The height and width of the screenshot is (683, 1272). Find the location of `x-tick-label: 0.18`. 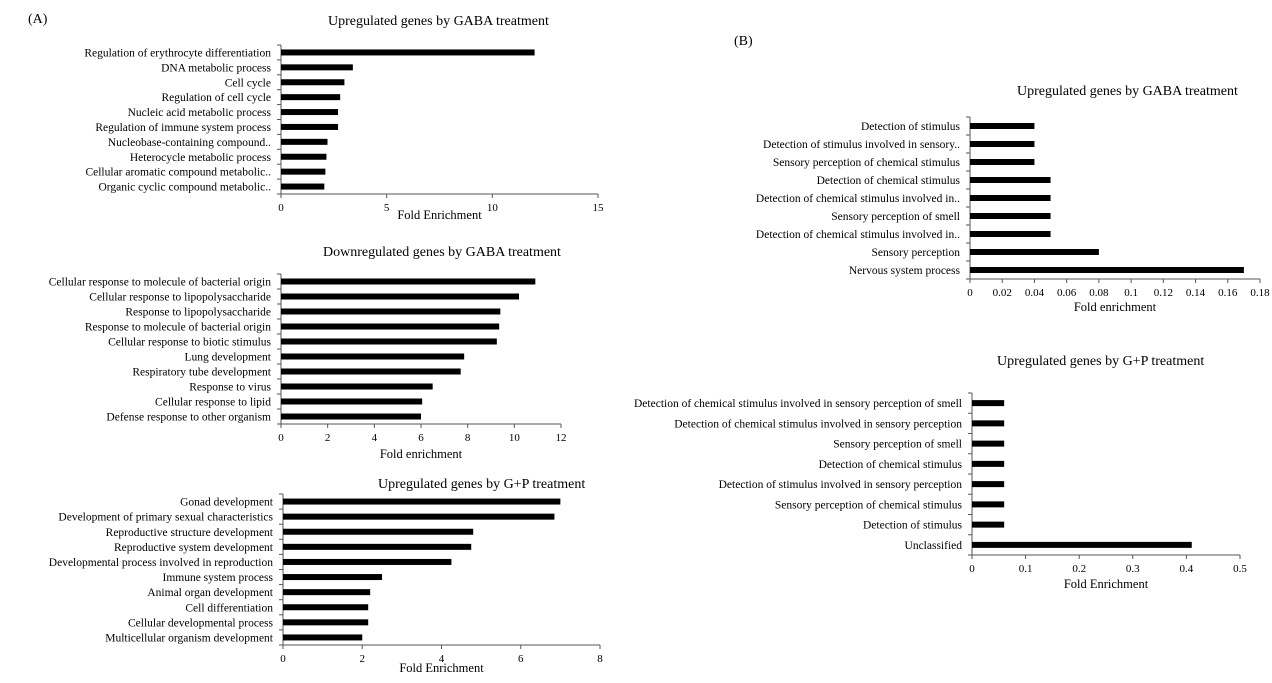

x-tick-label: 0.18 is located at coordinates (1260, 293).